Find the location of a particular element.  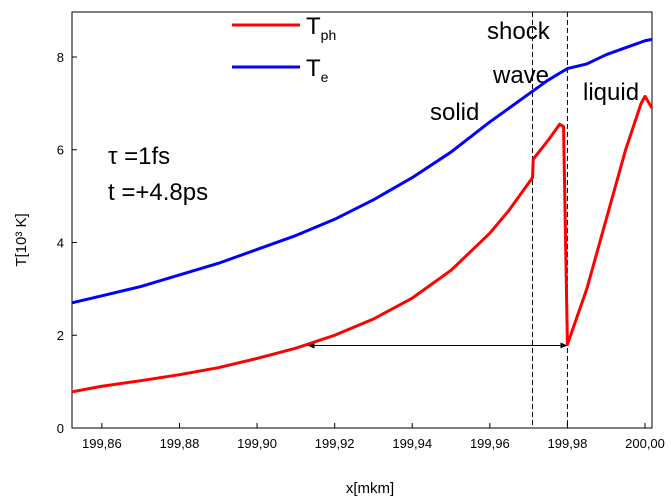

x-axis-label: x[mkm] is located at coordinates (370, 488).